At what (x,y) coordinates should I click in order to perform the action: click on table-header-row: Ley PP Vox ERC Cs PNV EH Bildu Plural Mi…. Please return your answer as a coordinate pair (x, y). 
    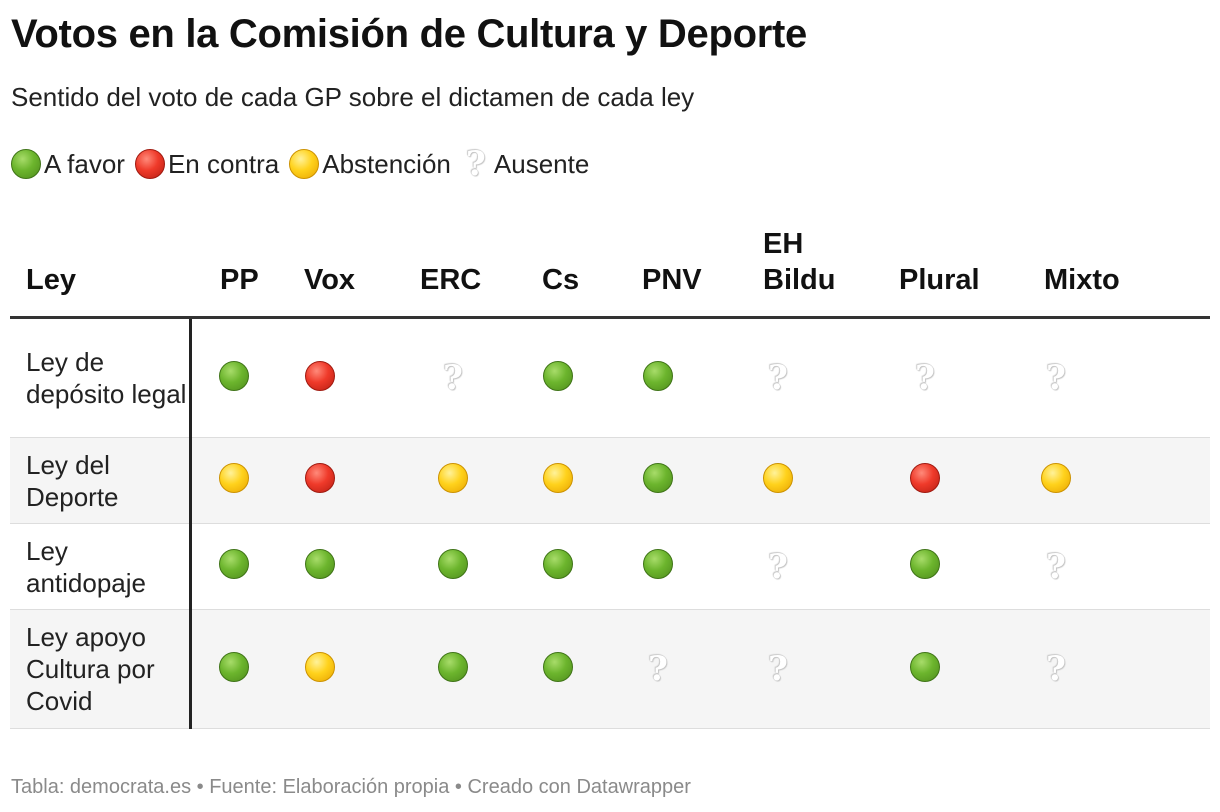
    Looking at the image, I should click on (610, 272).